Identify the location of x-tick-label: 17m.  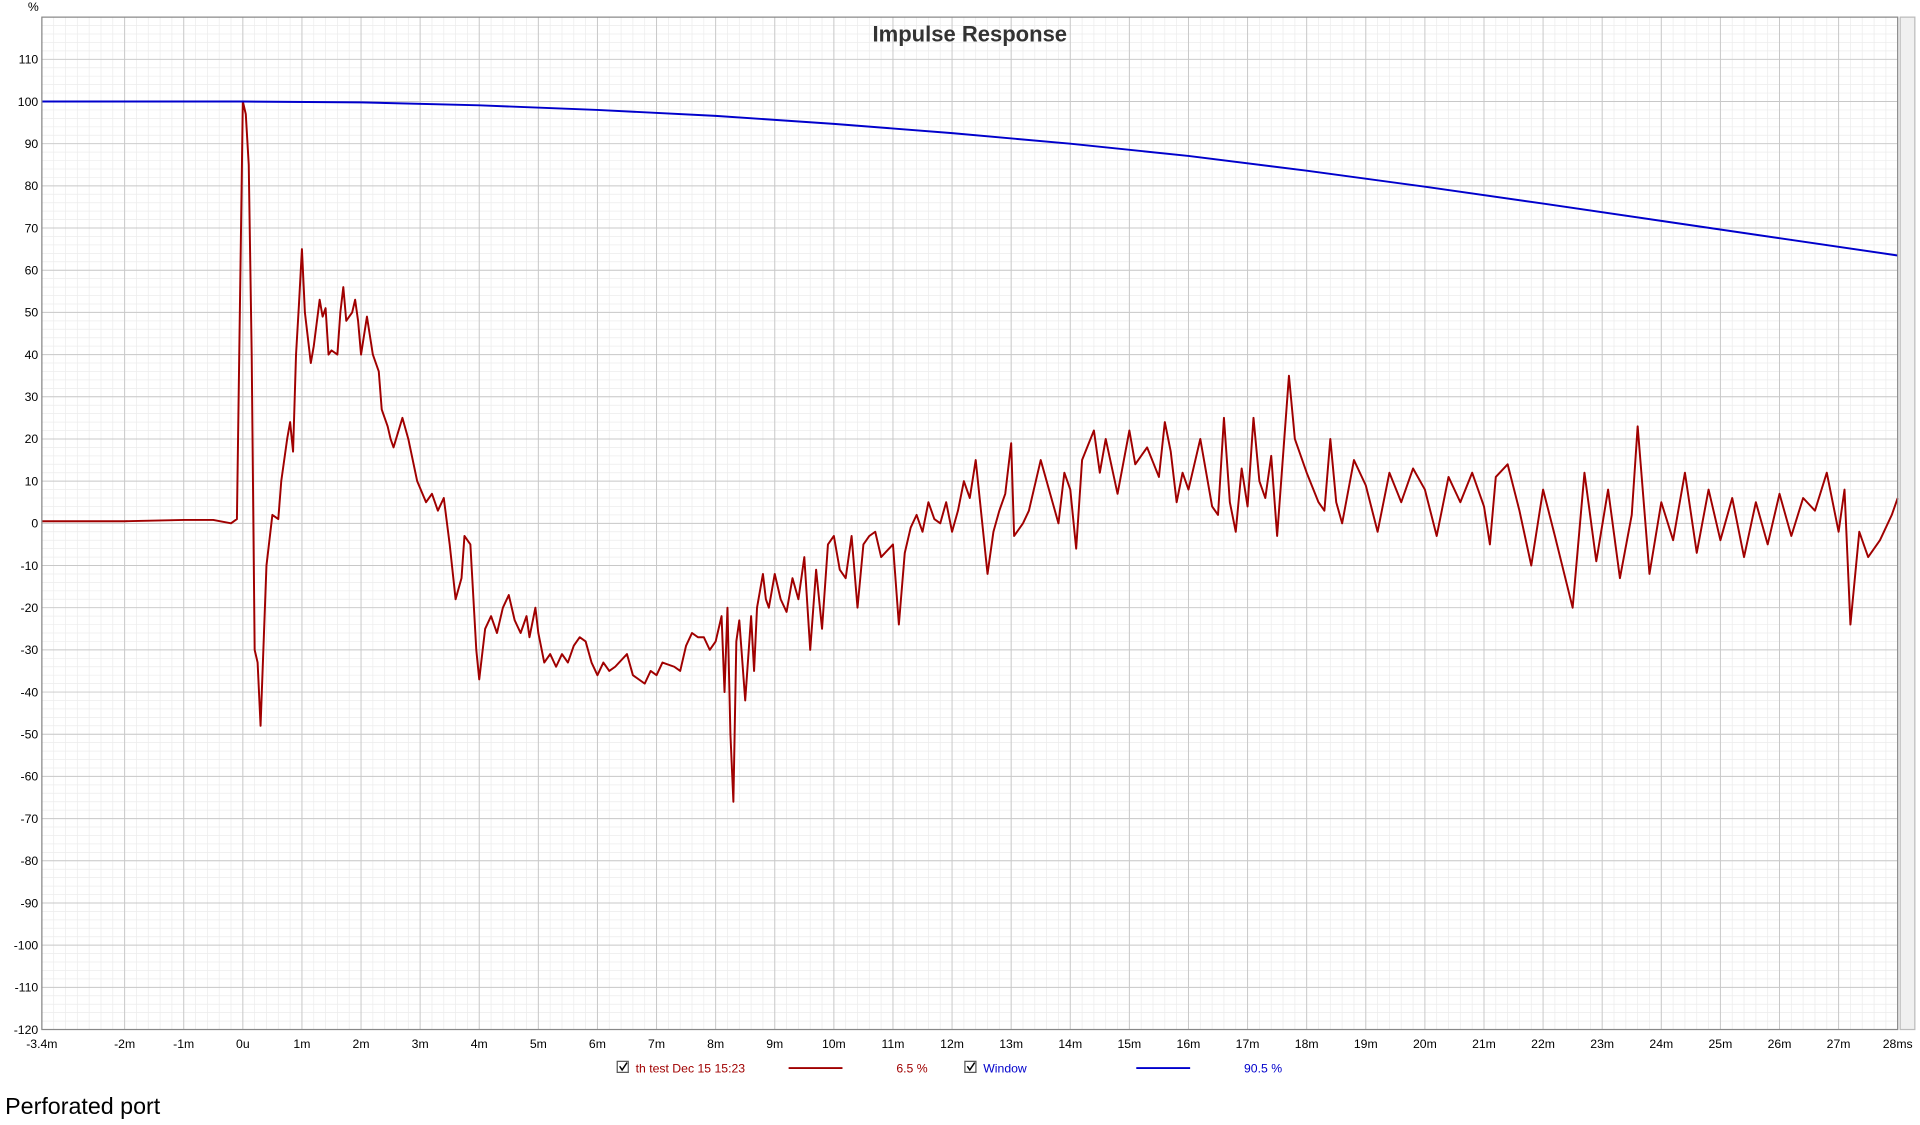
(1248, 1044).